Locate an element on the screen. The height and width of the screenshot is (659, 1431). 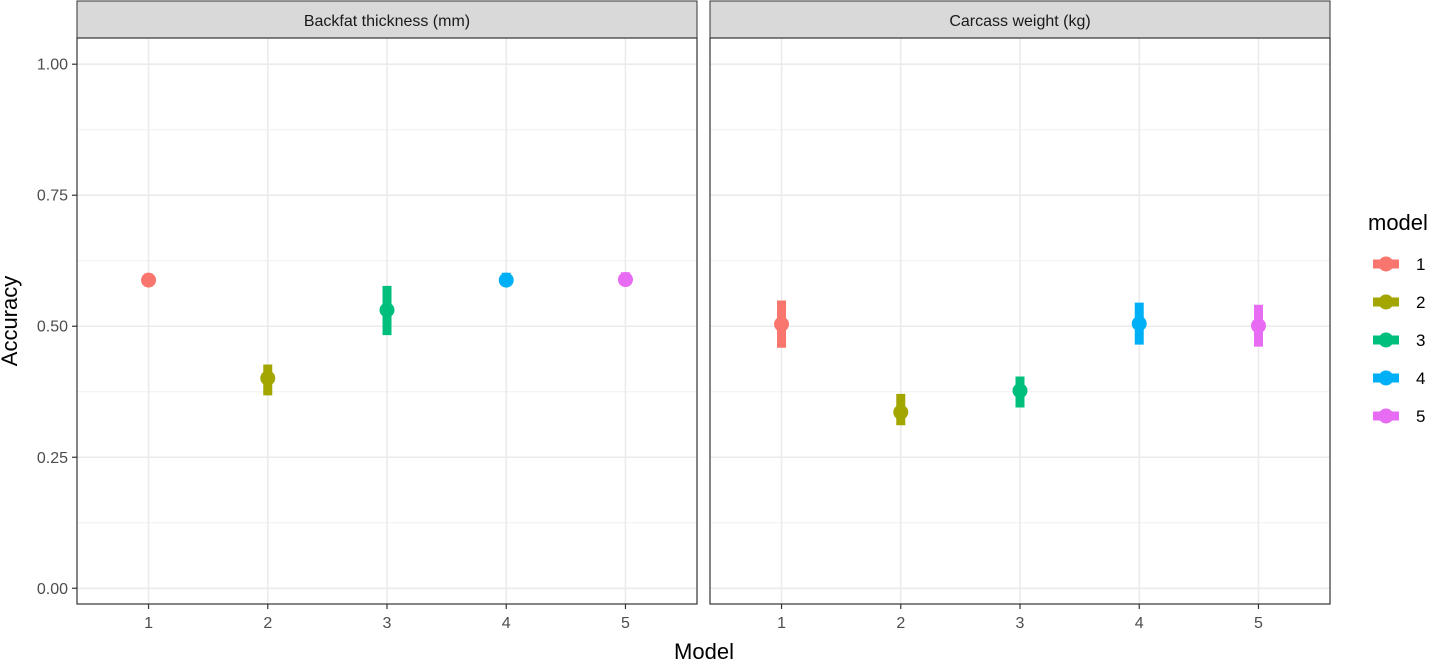
y-tick-label: 0.50 is located at coordinates (52, 327).